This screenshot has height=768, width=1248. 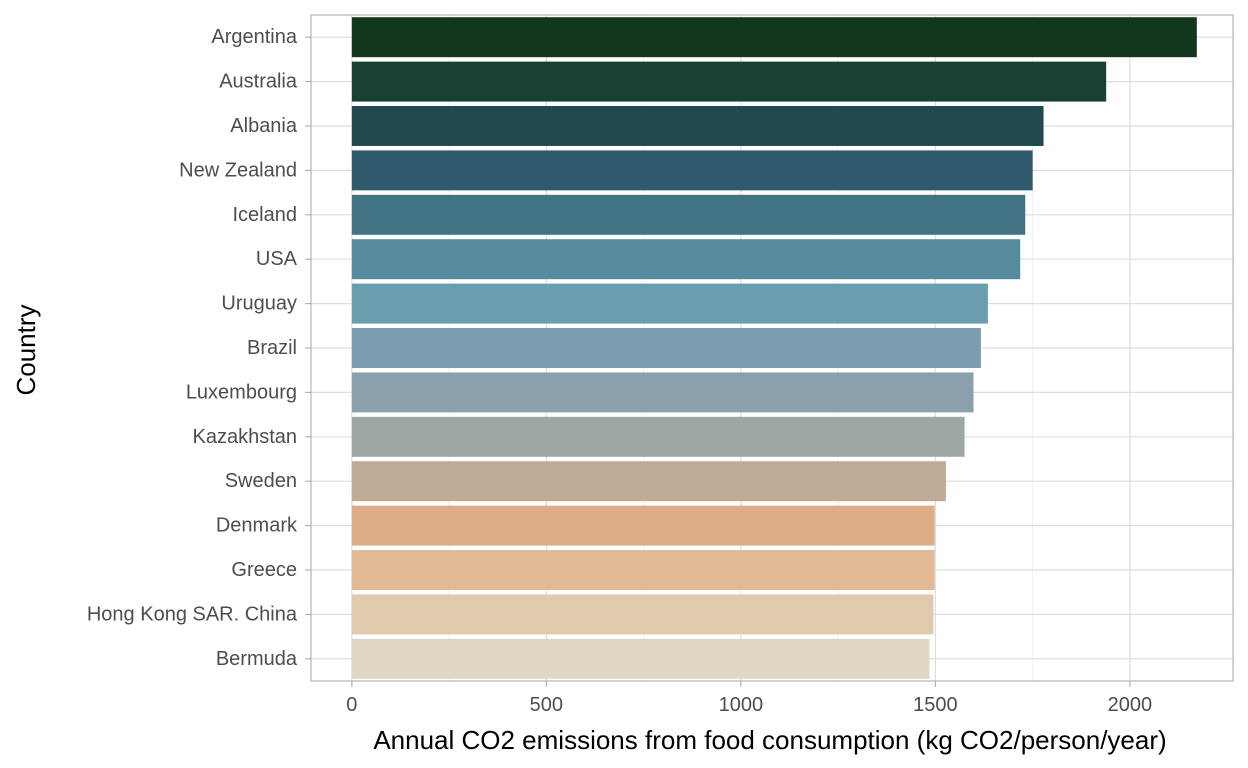 I want to click on y-tick-label: Luxembourg, so click(x=241, y=392).